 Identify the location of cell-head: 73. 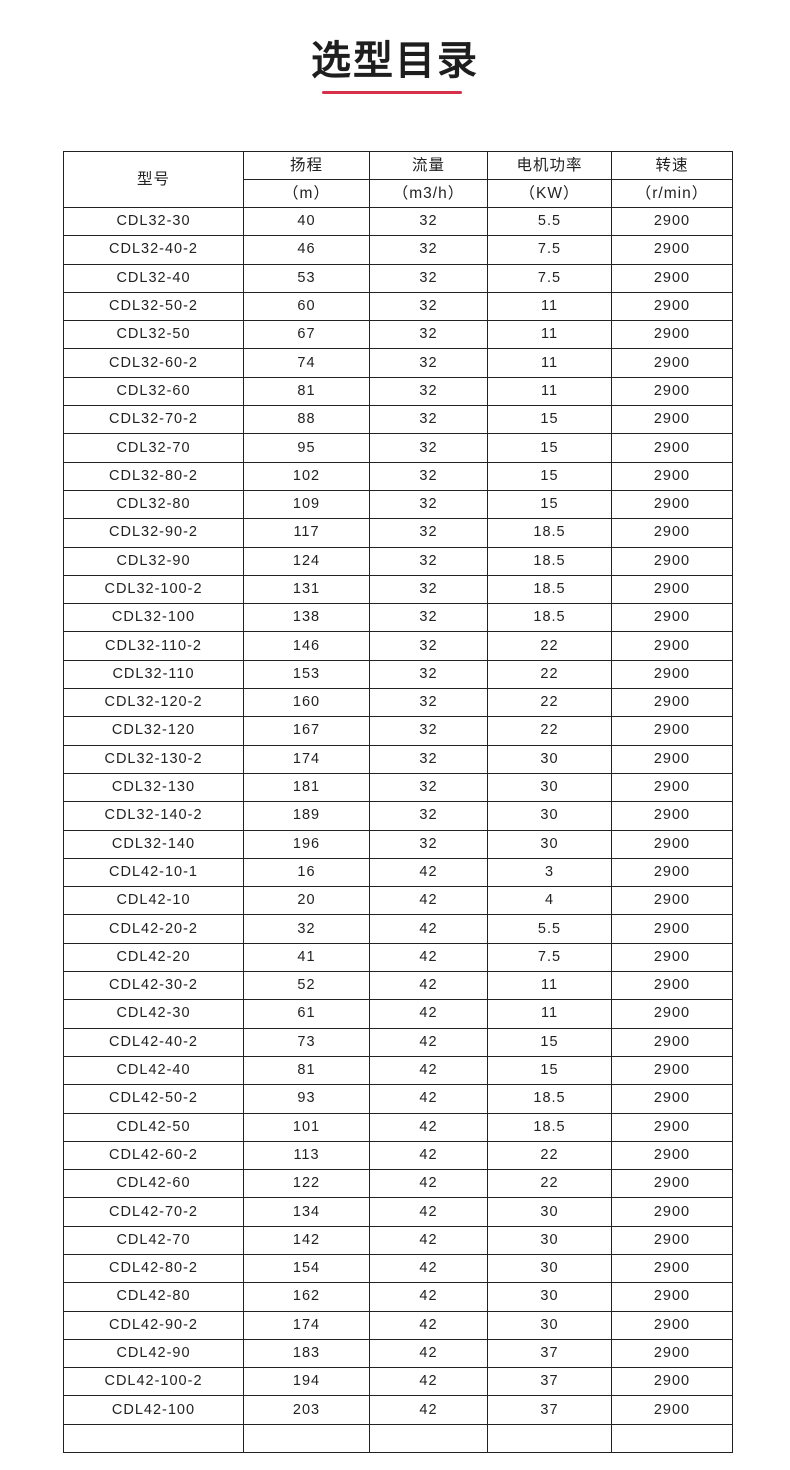
(306, 1042).